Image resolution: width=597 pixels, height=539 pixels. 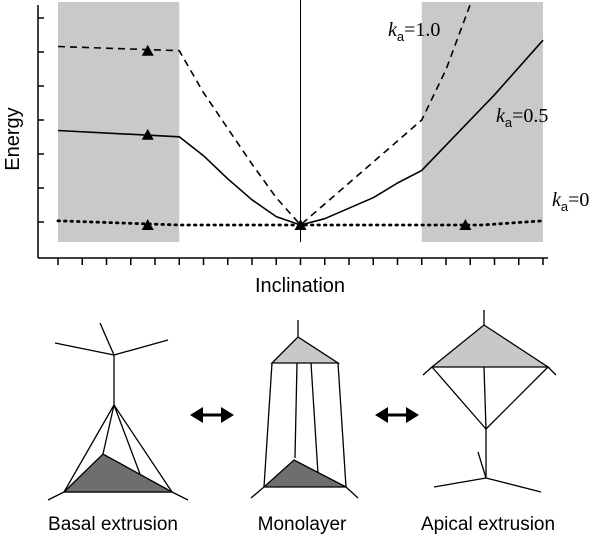 I want to click on series-marker-dashed, so click(x=147, y=50).